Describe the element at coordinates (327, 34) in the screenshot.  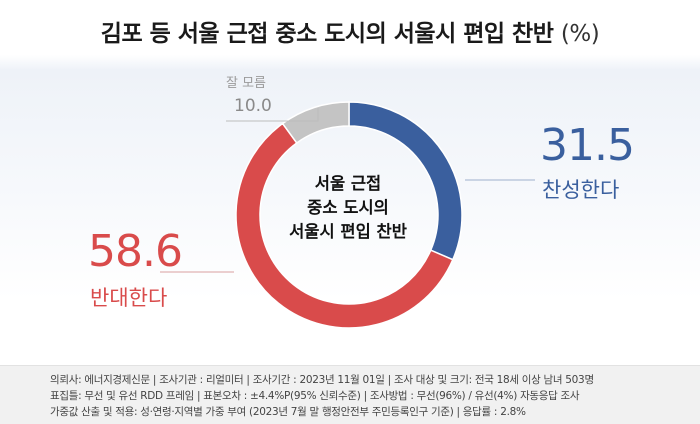
I see `title-text: 김포 등 서울 근접 중소 도시의 서울시 편입 찬반` at that location.